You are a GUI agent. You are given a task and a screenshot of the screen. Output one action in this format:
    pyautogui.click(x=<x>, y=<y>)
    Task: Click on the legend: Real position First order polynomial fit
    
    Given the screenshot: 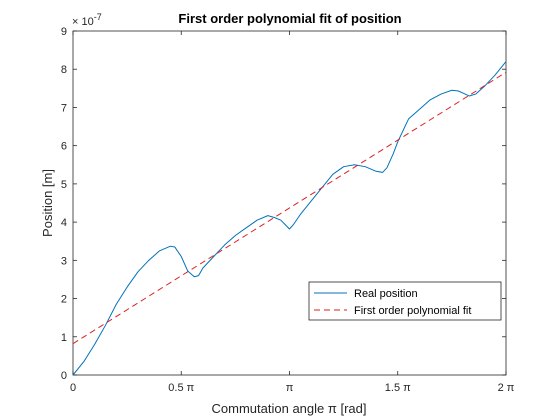 What is the action you would take?
    pyautogui.click(x=405, y=301)
    